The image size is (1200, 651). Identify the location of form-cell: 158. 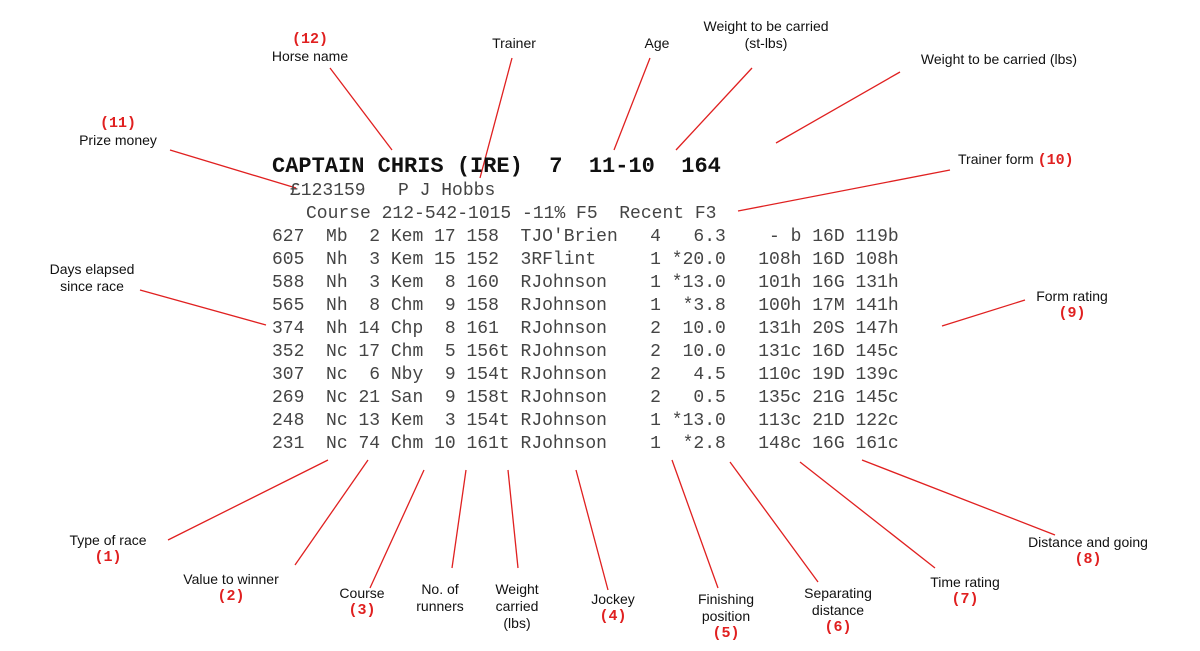
(488, 237).